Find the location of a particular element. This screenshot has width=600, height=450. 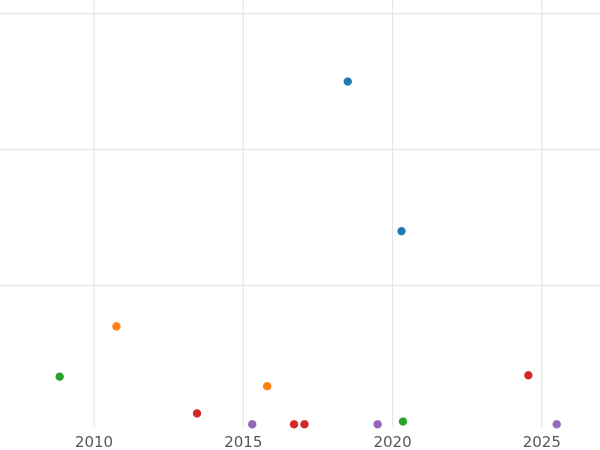

x-tick-label: 2020 is located at coordinates (392, 441).